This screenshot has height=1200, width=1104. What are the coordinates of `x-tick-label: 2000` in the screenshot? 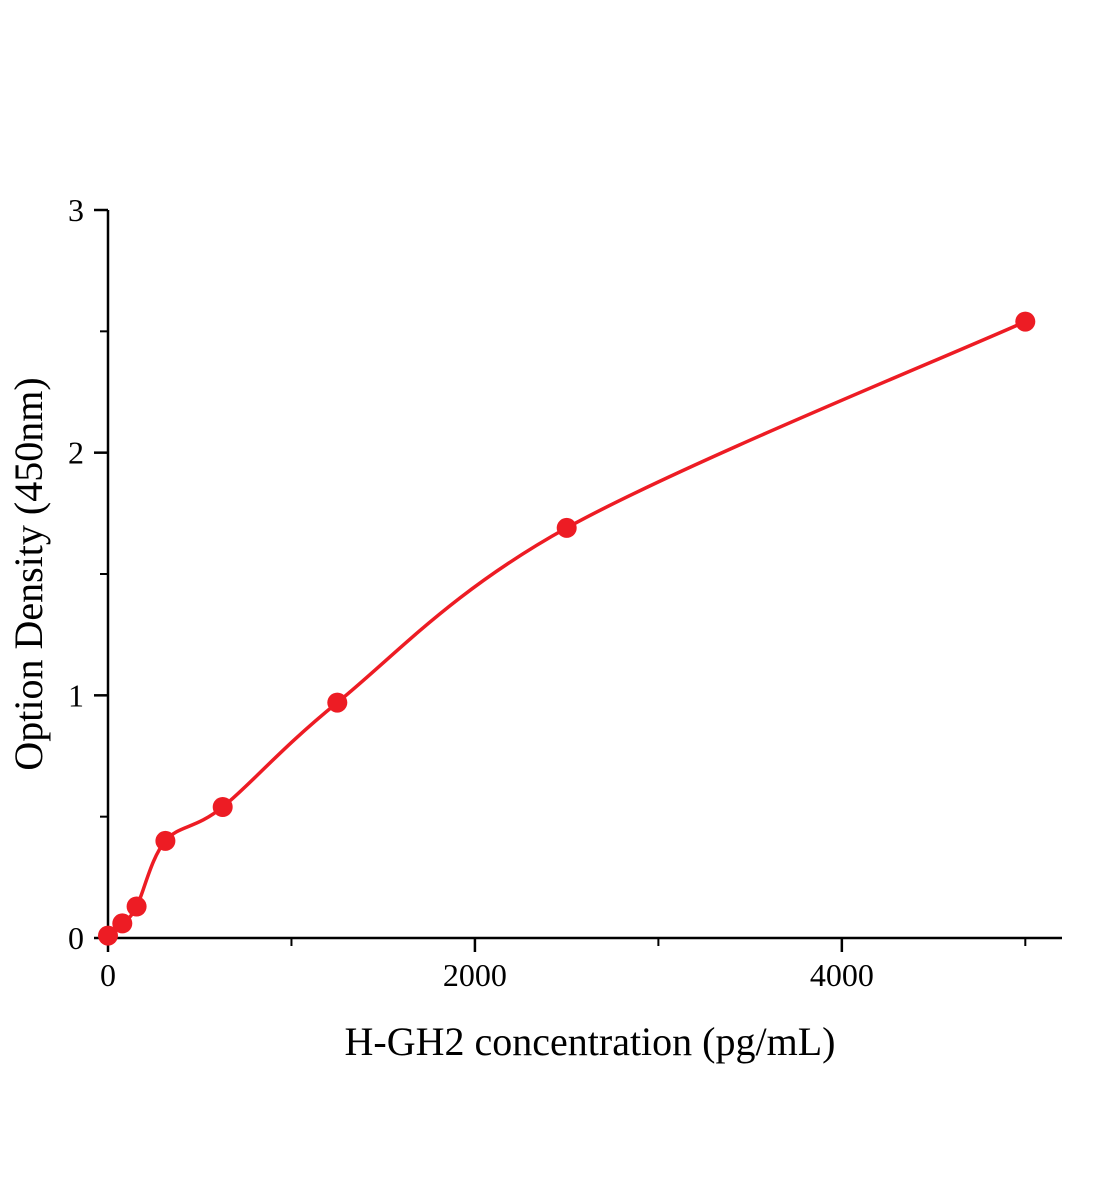 It's located at (475, 975).